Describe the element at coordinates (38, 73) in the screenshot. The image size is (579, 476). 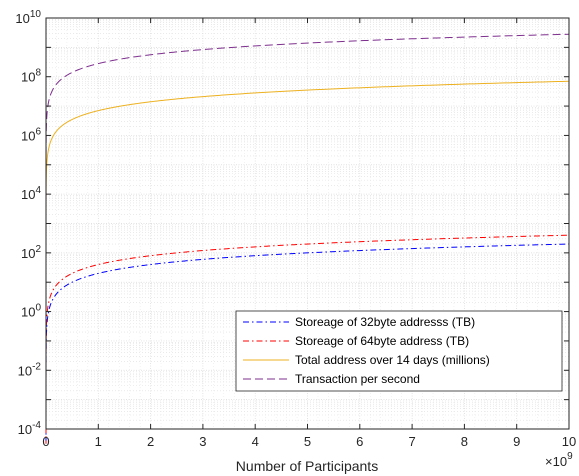
I see `y-tick-label-exponent: 8` at that location.